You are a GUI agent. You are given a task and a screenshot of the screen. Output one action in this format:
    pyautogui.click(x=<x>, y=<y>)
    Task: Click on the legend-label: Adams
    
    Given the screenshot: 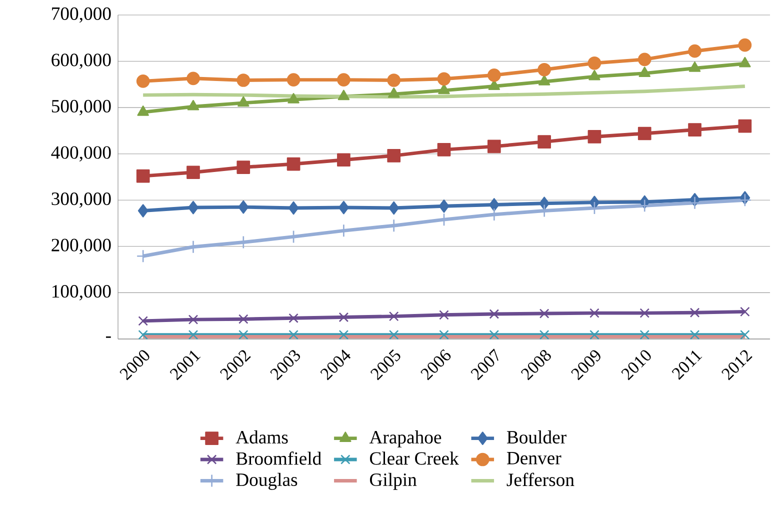 What is the action you would take?
    pyautogui.click(x=262, y=437)
    